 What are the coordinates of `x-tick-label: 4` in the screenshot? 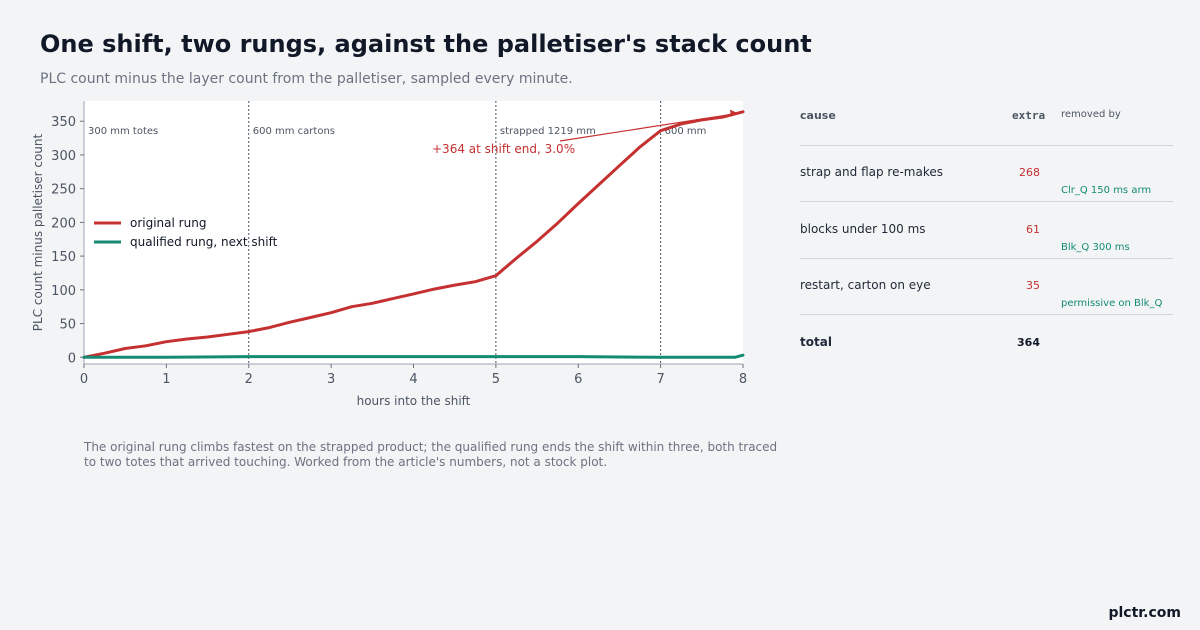 It's located at (413, 379).